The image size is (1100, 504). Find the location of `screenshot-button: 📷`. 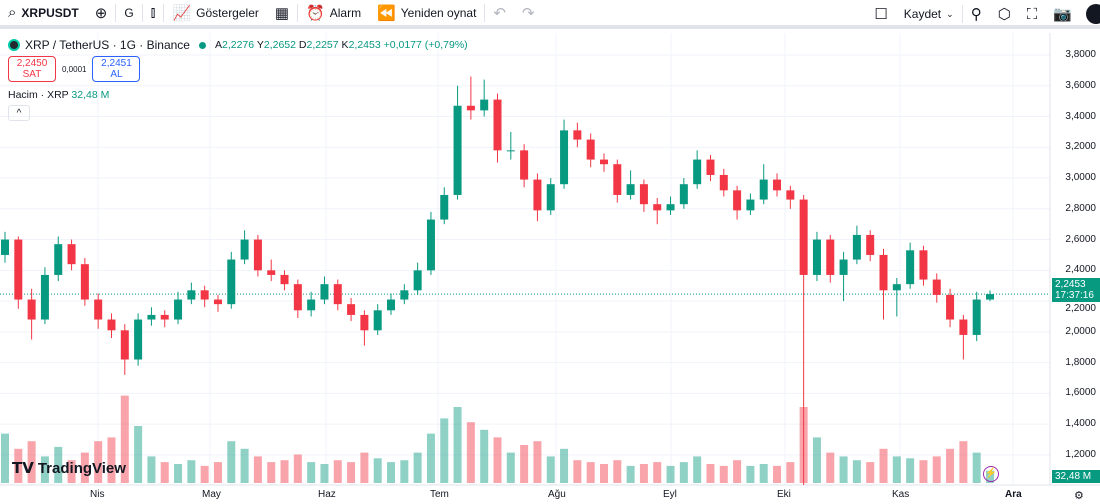

screenshot-button: 📷 is located at coordinates (1062, 14).